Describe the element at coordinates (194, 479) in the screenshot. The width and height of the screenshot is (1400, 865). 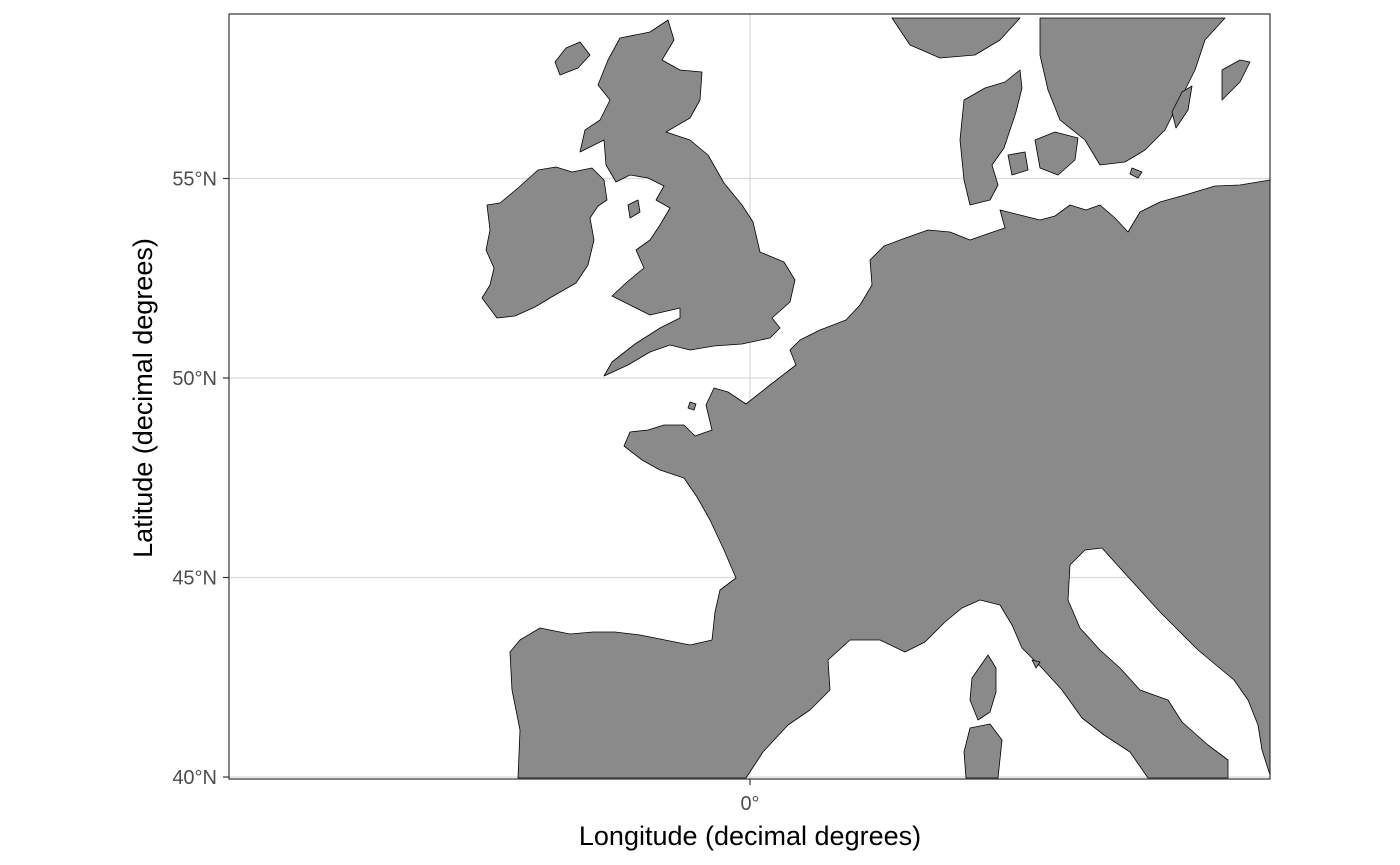
I see `y-axis-tick-labels: 40°N 45°N 50°N 55°N` at that location.